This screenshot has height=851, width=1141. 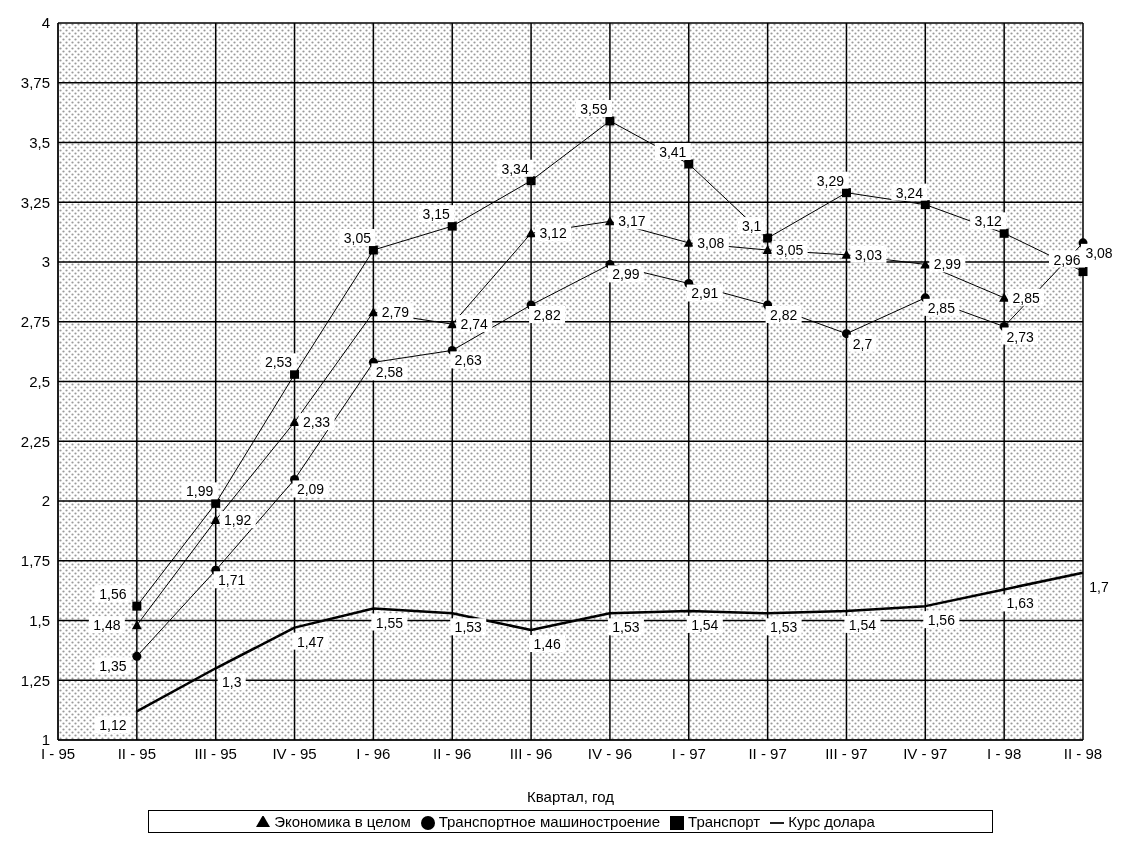 I want to click on data-label: 1,47, so click(x=310, y=641).